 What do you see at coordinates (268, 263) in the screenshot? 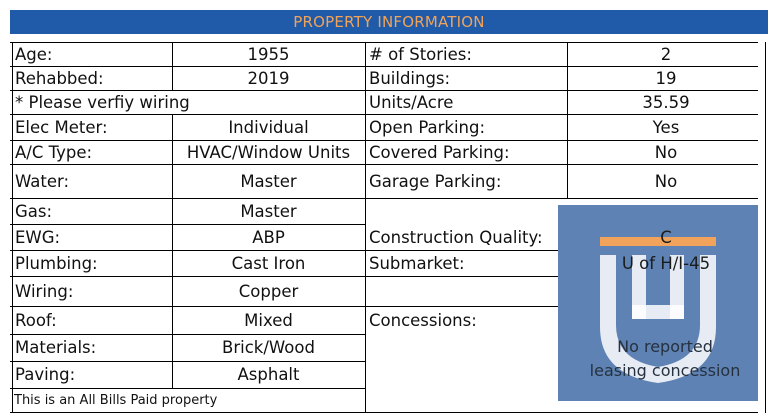
I see `plumbing-value: Cast Iron` at bounding box center [268, 263].